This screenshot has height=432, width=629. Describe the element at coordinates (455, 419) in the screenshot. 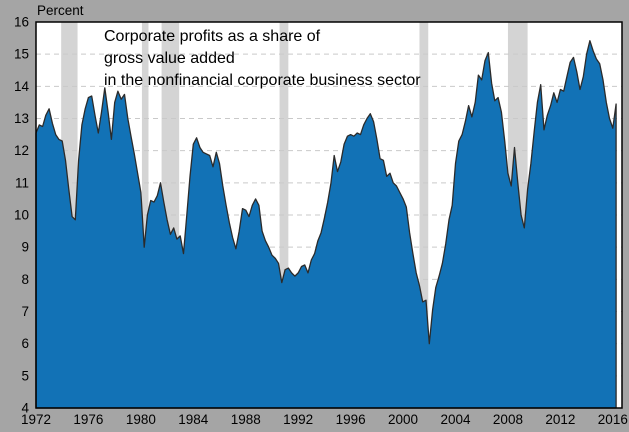

I see `x-tick-label: 2004` at that location.